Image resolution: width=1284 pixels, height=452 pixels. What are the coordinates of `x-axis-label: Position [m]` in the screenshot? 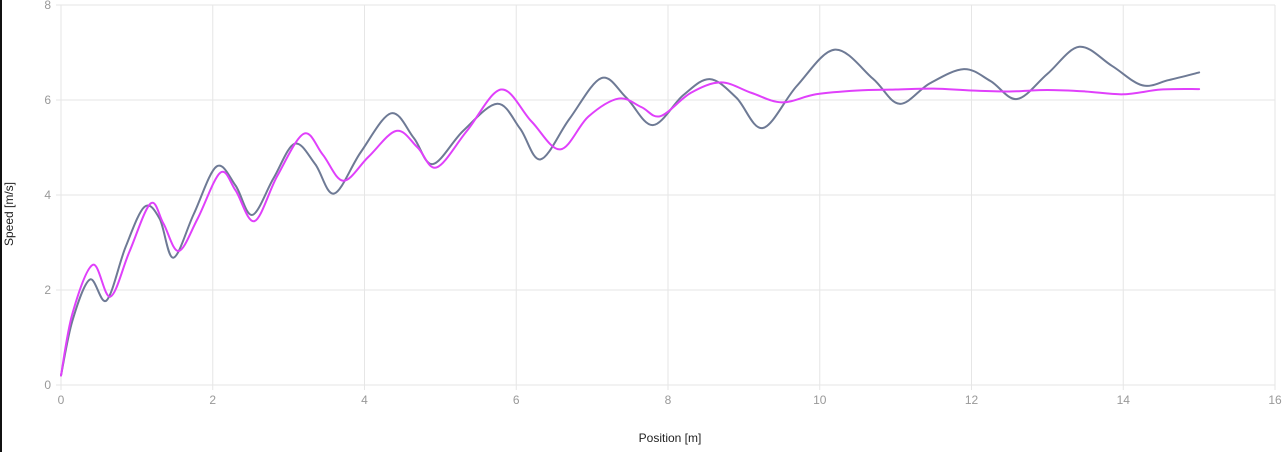 It's located at (670, 438).